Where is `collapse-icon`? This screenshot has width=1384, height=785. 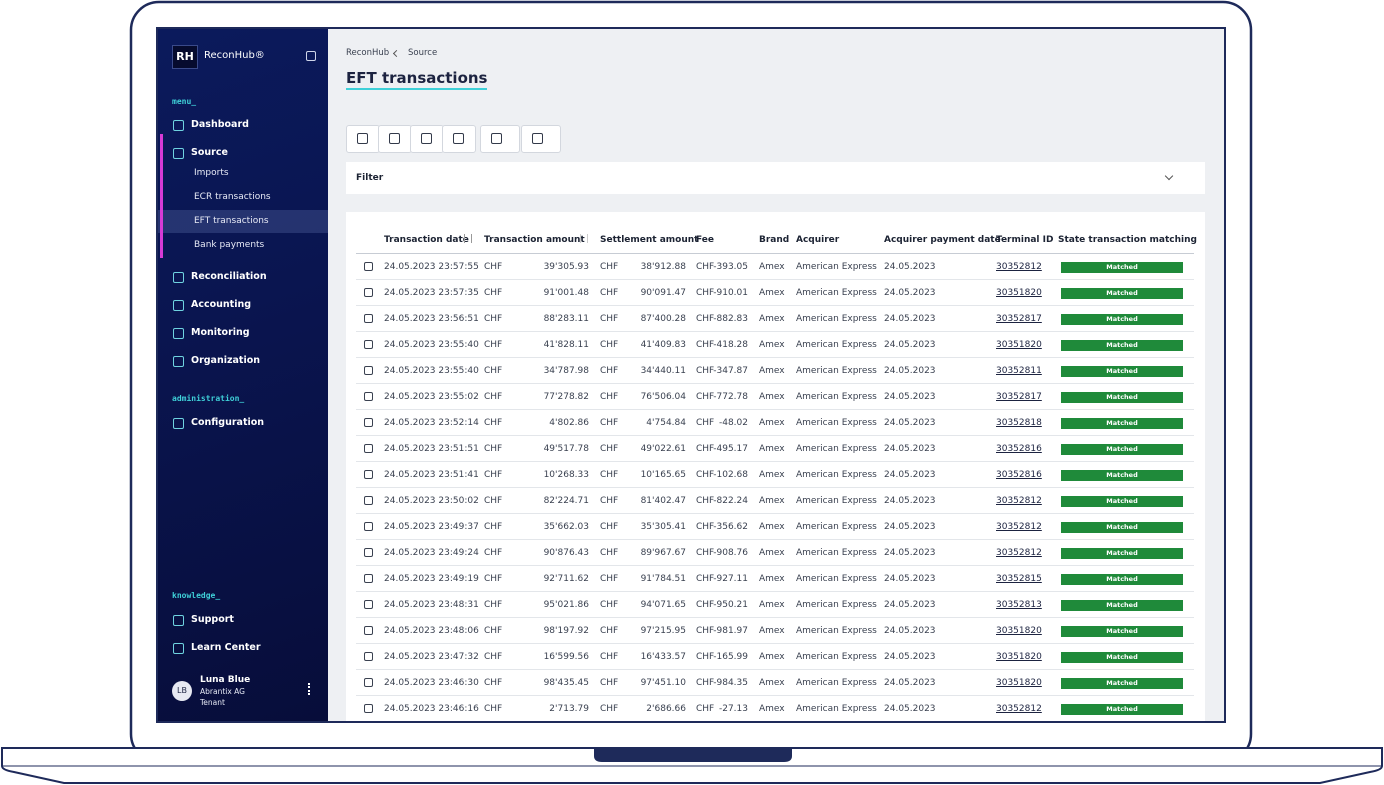
collapse-icon is located at coordinates (1169, 176).